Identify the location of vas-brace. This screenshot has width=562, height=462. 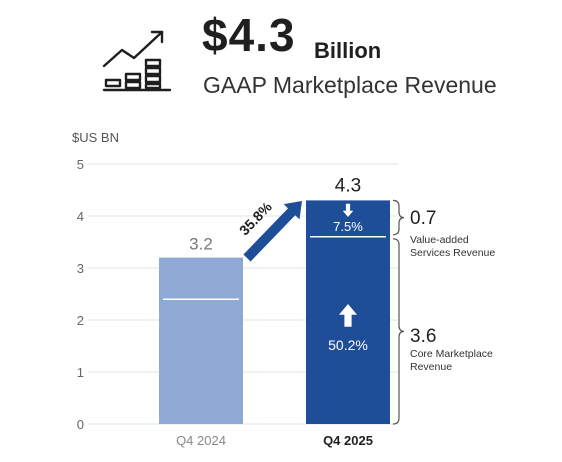
(398, 217).